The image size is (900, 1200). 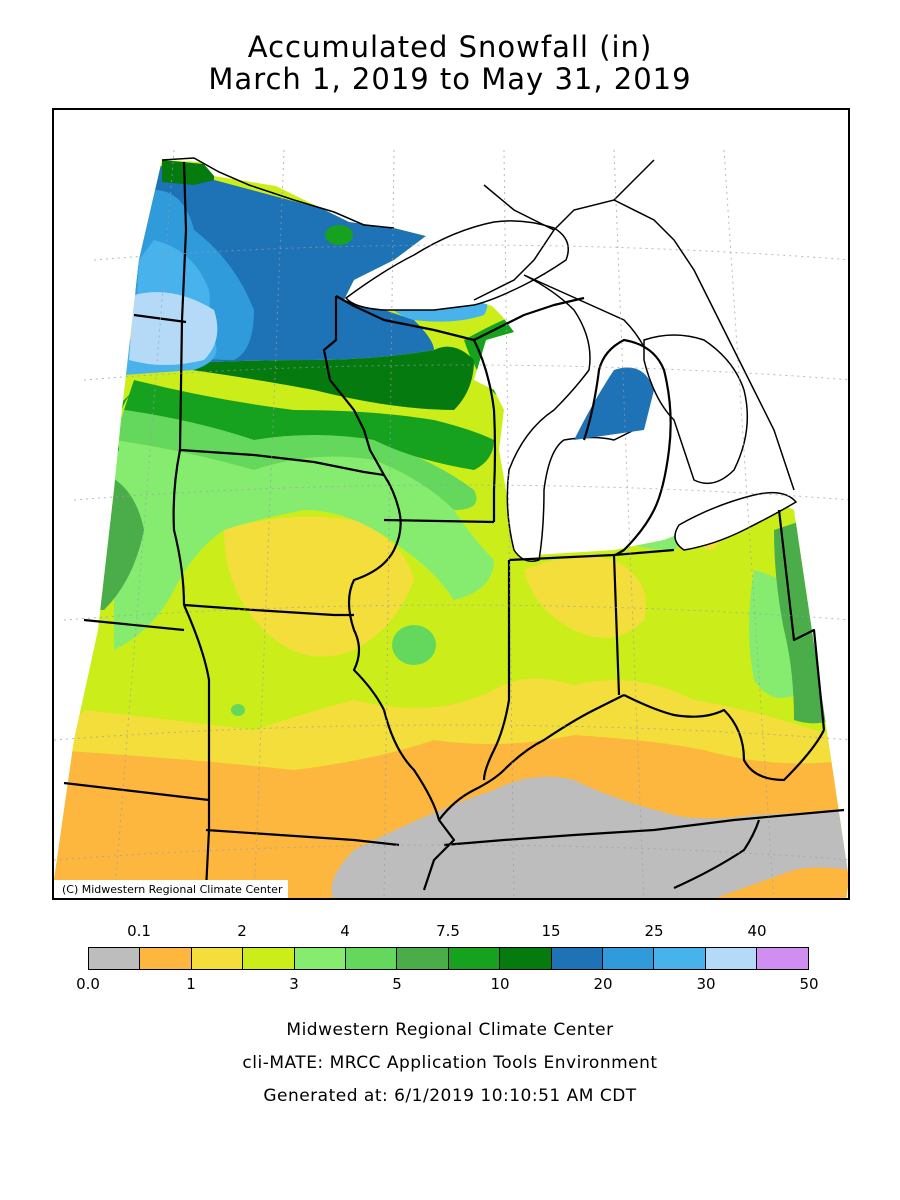 I want to click on legend-upper-label: 40, so click(x=757, y=931).